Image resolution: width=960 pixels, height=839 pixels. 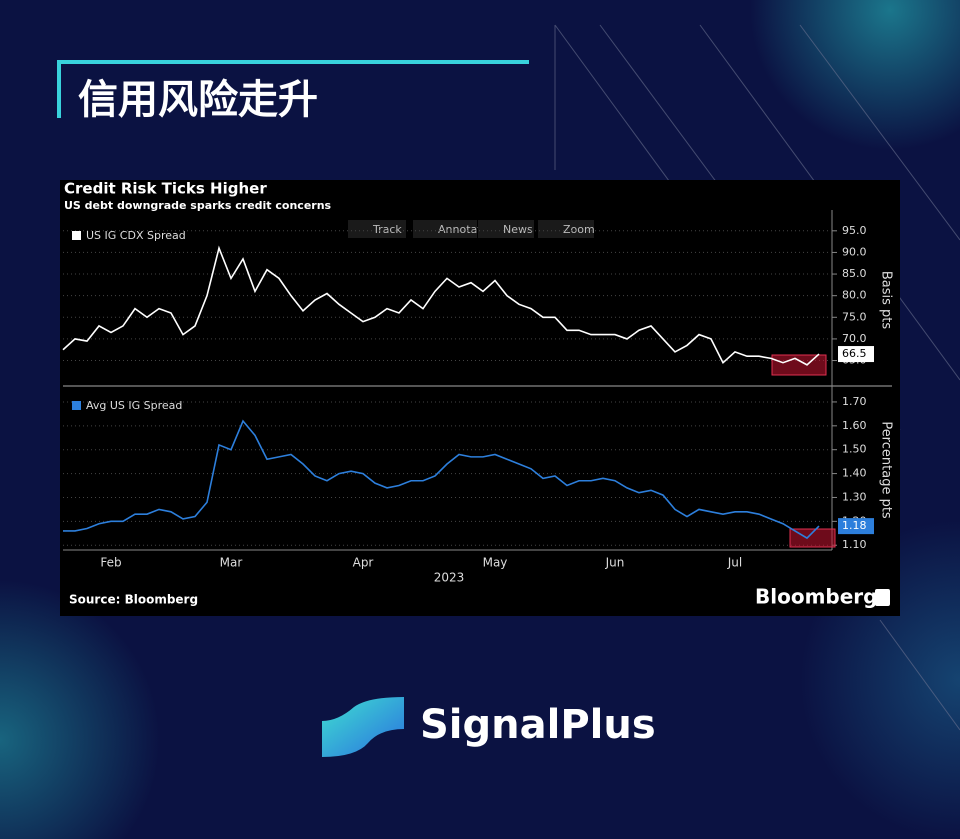 What do you see at coordinates (816, 597) in the screenshot?
I see `brand: Bloomberg` at bounding box center [816, 597].